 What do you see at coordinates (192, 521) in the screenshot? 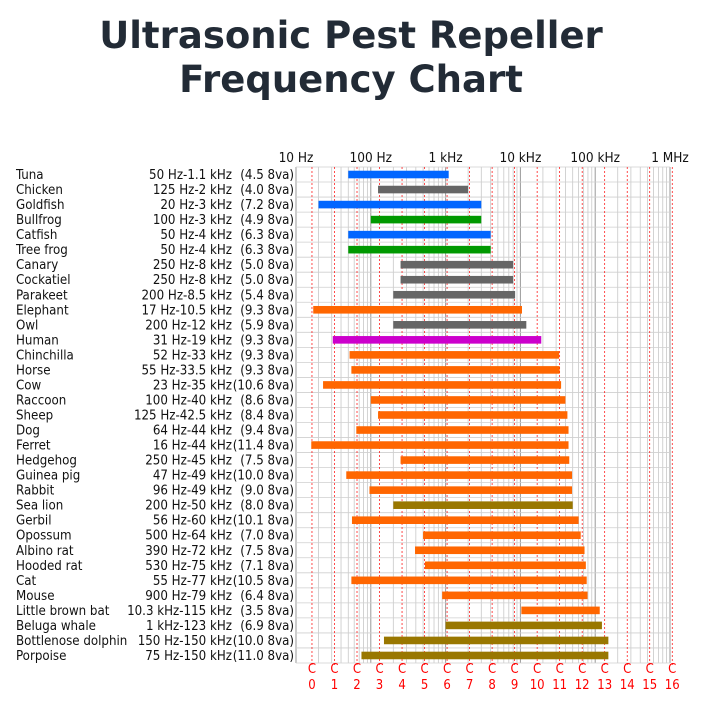
I see `row-range-label: 56 Hz-60 kHz` at bounding box center [192, 521].